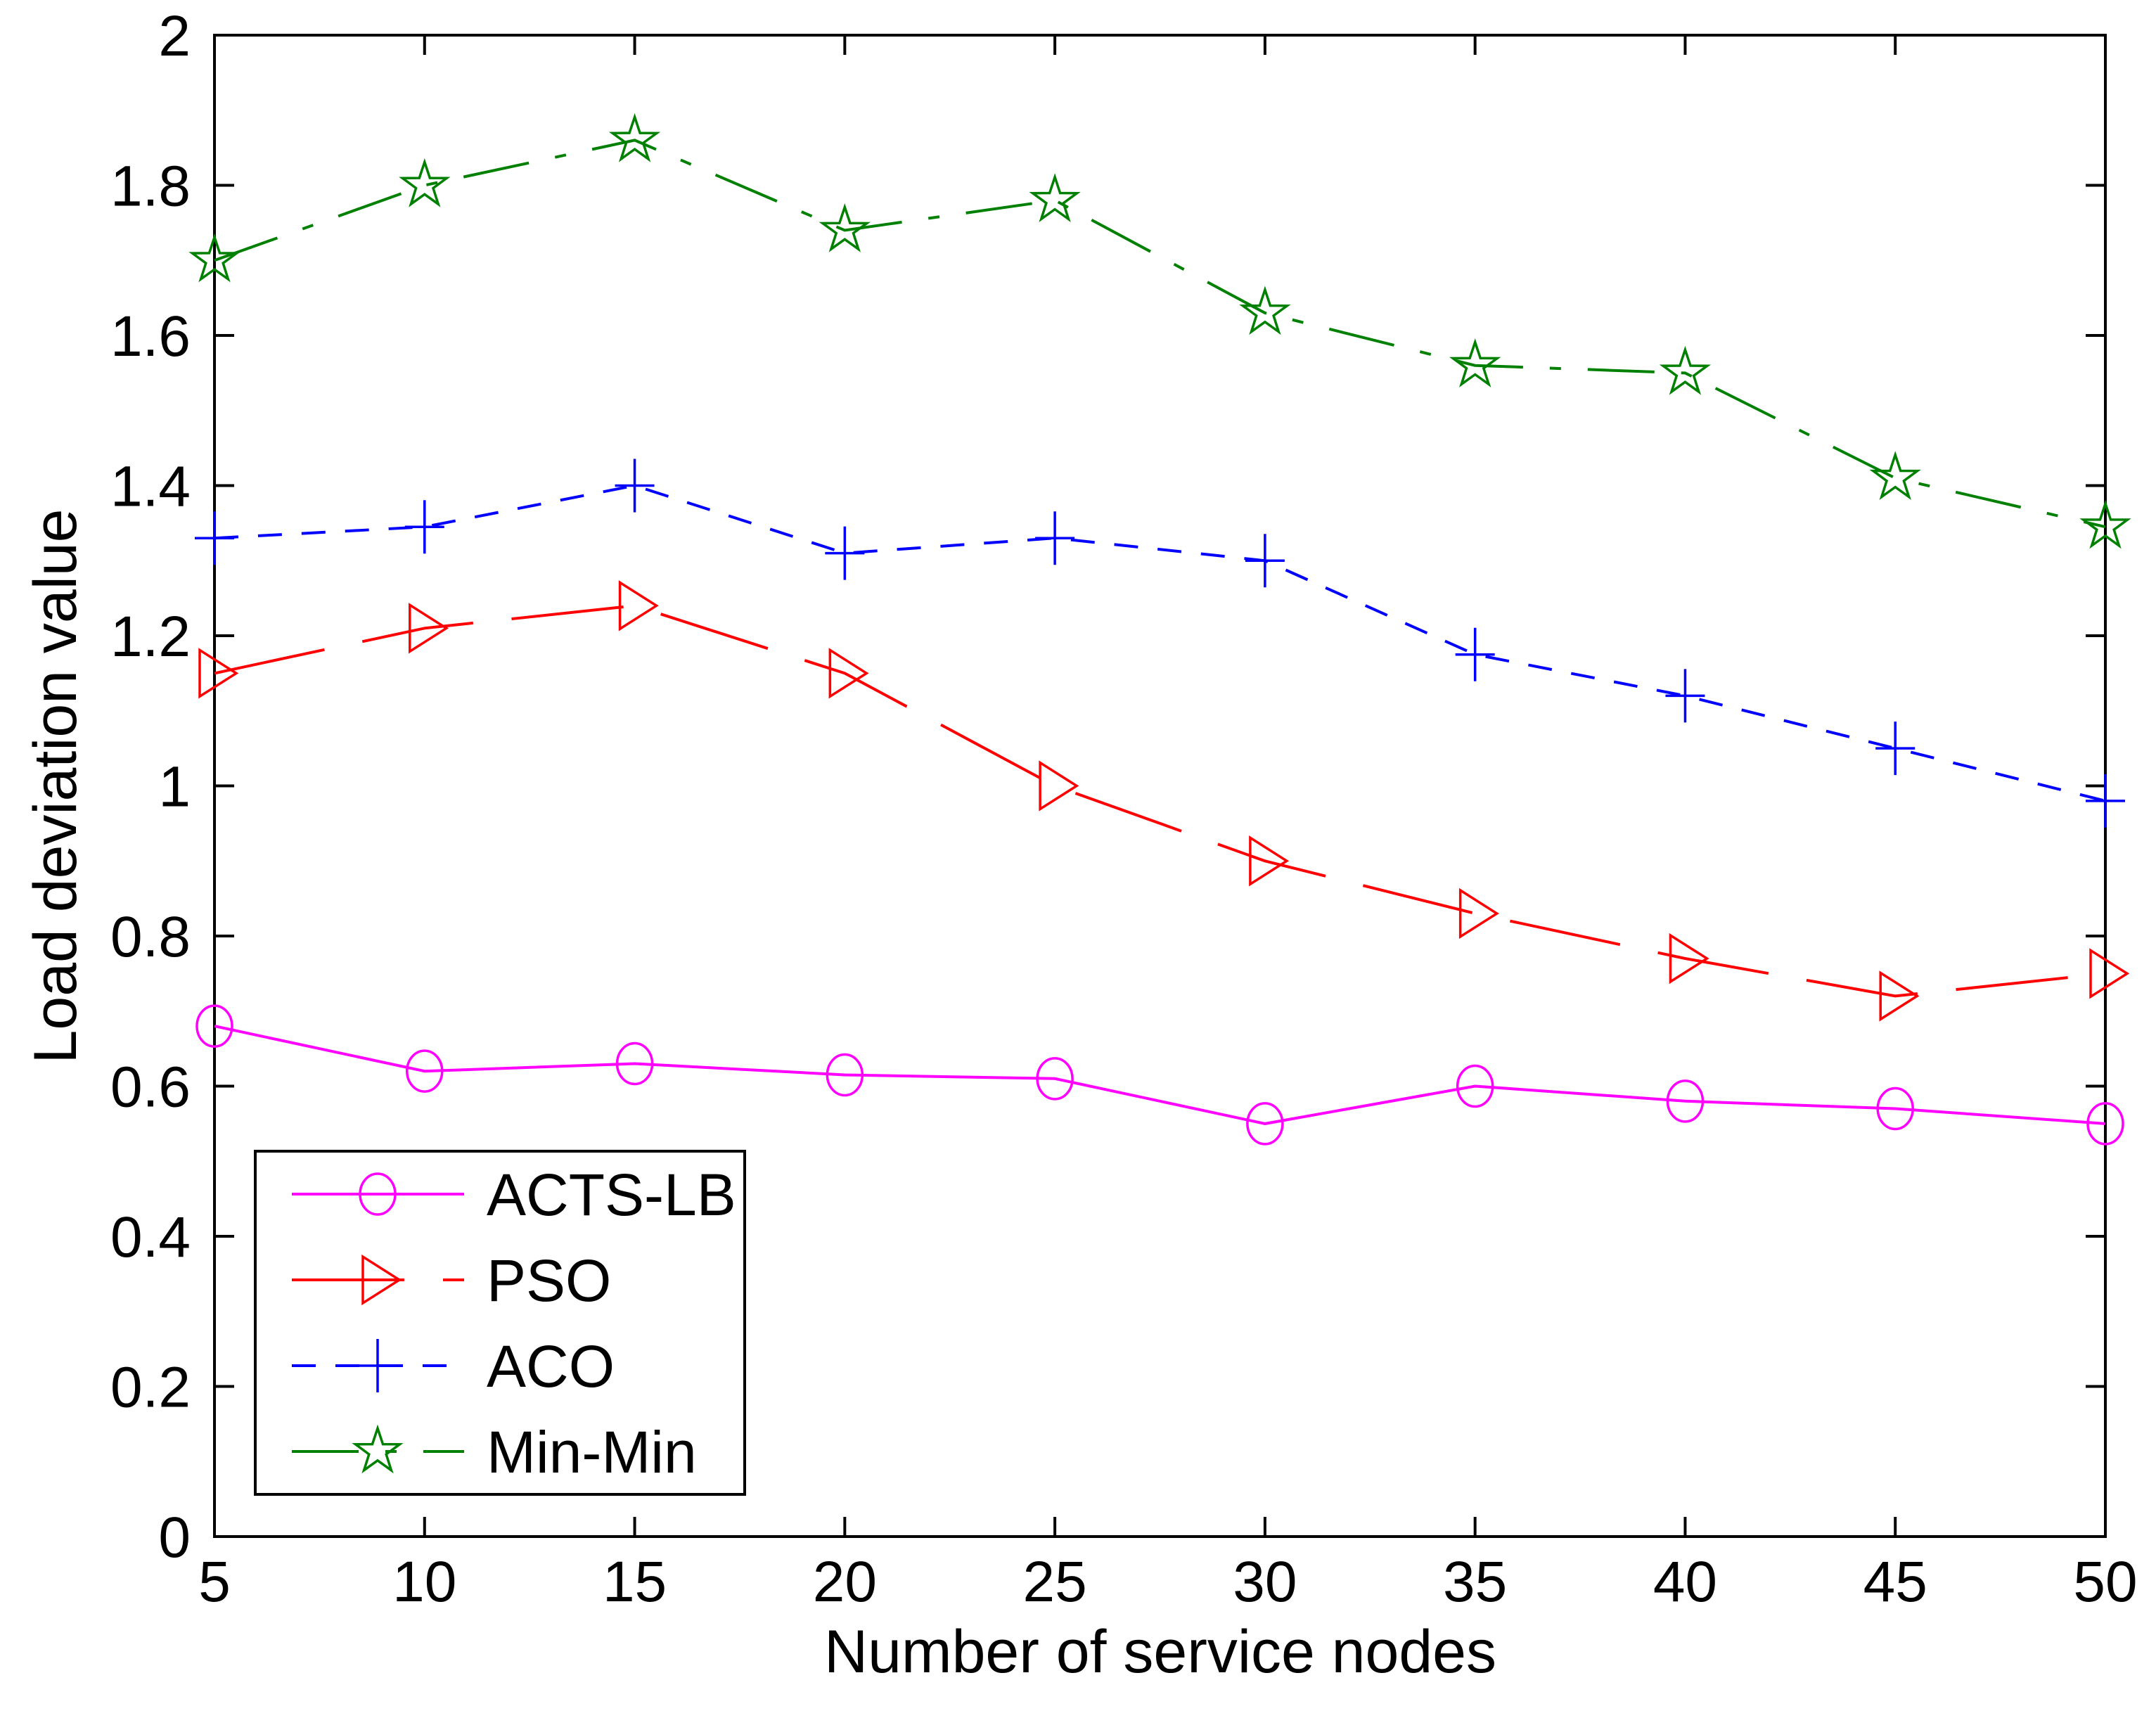  I want to click on y-tick-label: 1.6, so click(150, 336).